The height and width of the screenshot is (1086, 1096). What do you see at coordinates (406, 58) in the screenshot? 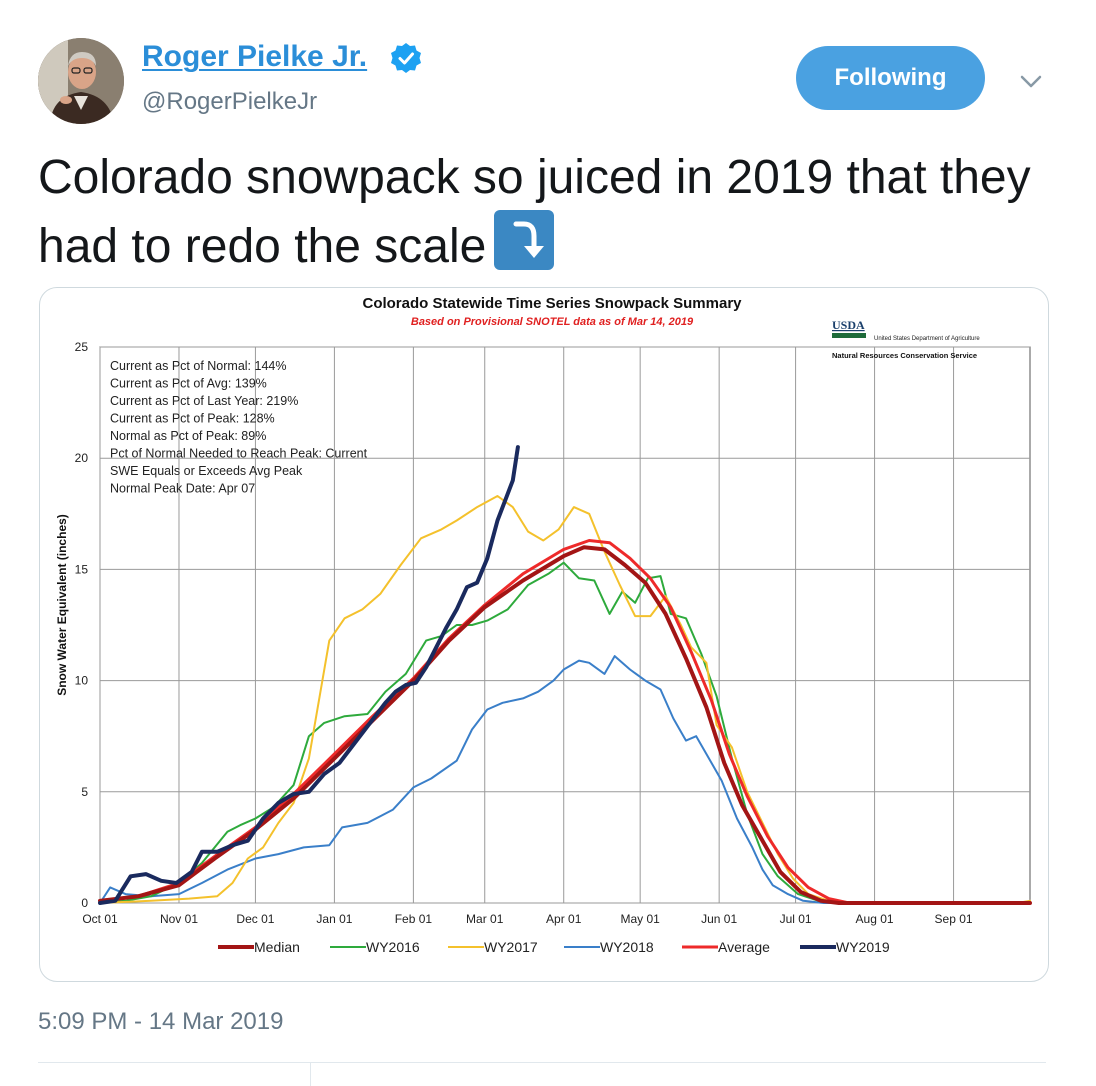
I see `verified-badge-icon` at bounding box center [406, 58].